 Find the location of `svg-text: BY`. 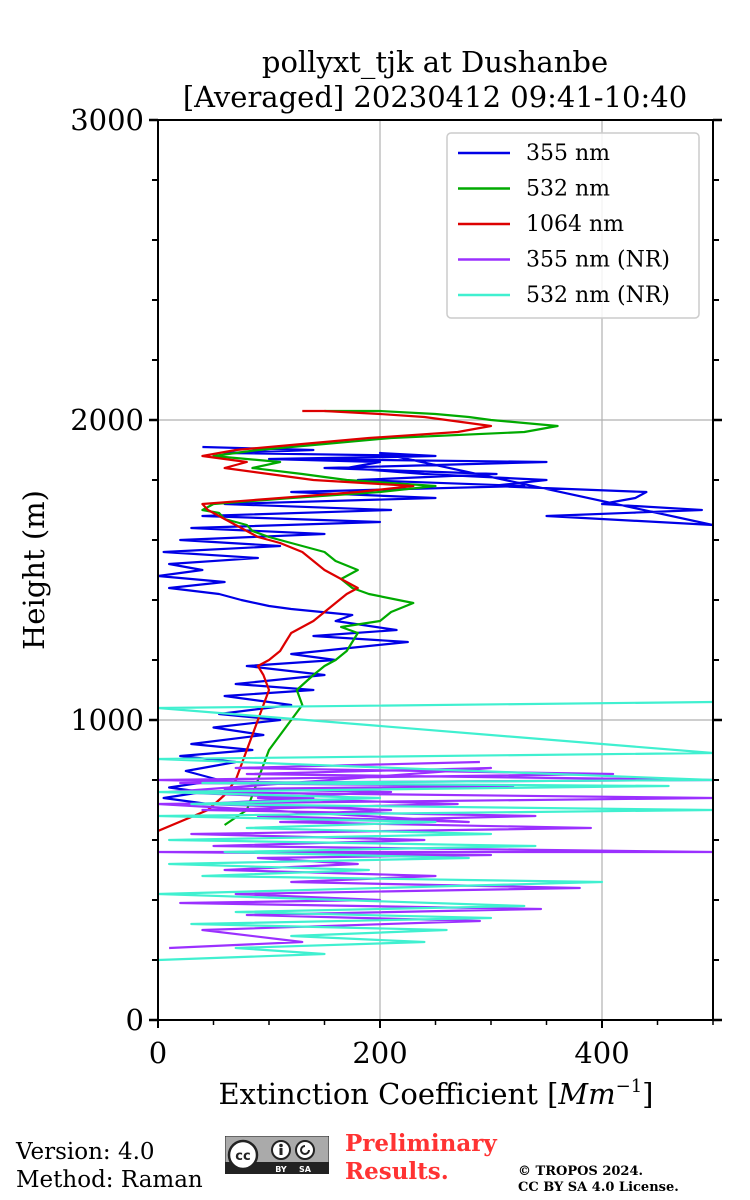

svg-text: BY is located at coordinates (281, 1169).